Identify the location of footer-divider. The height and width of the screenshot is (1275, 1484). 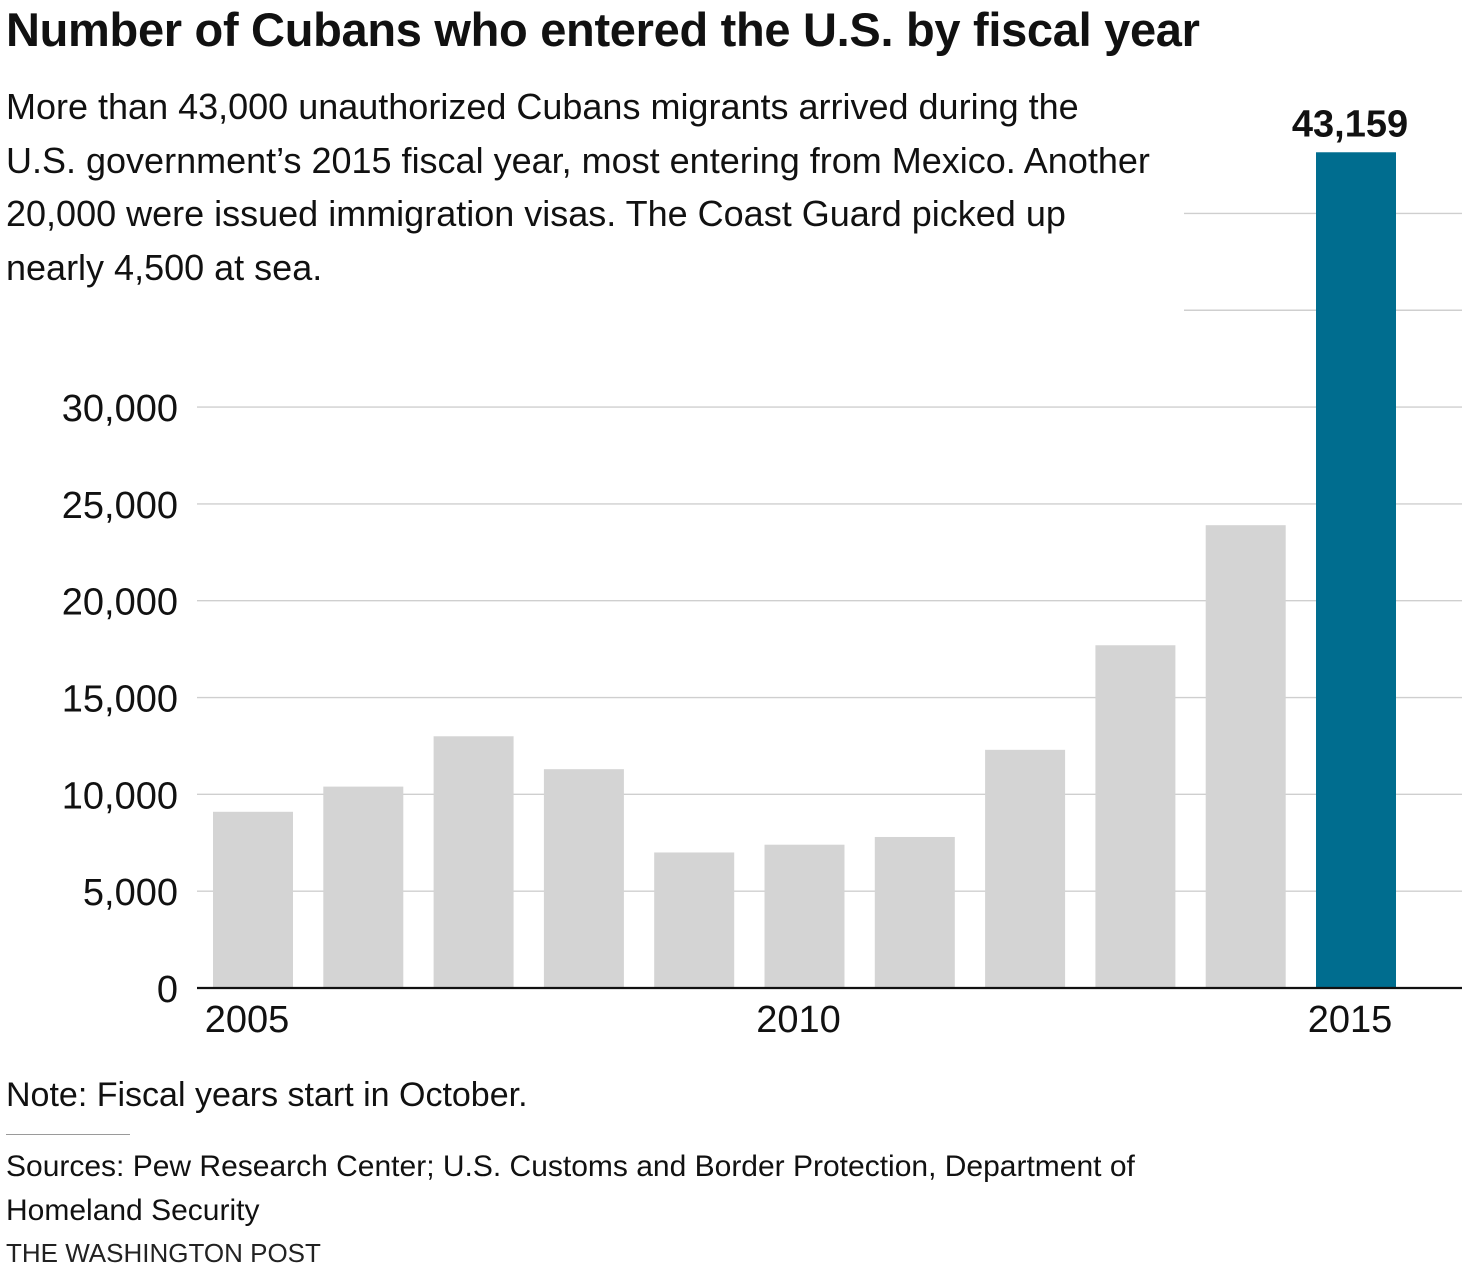
(68, 1134).